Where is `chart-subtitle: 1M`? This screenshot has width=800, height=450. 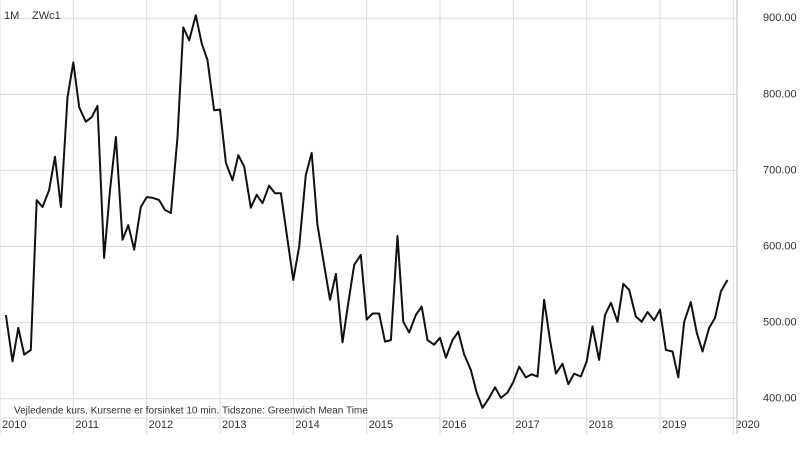
chart-subtitle: 1M is located at coordinates (11, 16).